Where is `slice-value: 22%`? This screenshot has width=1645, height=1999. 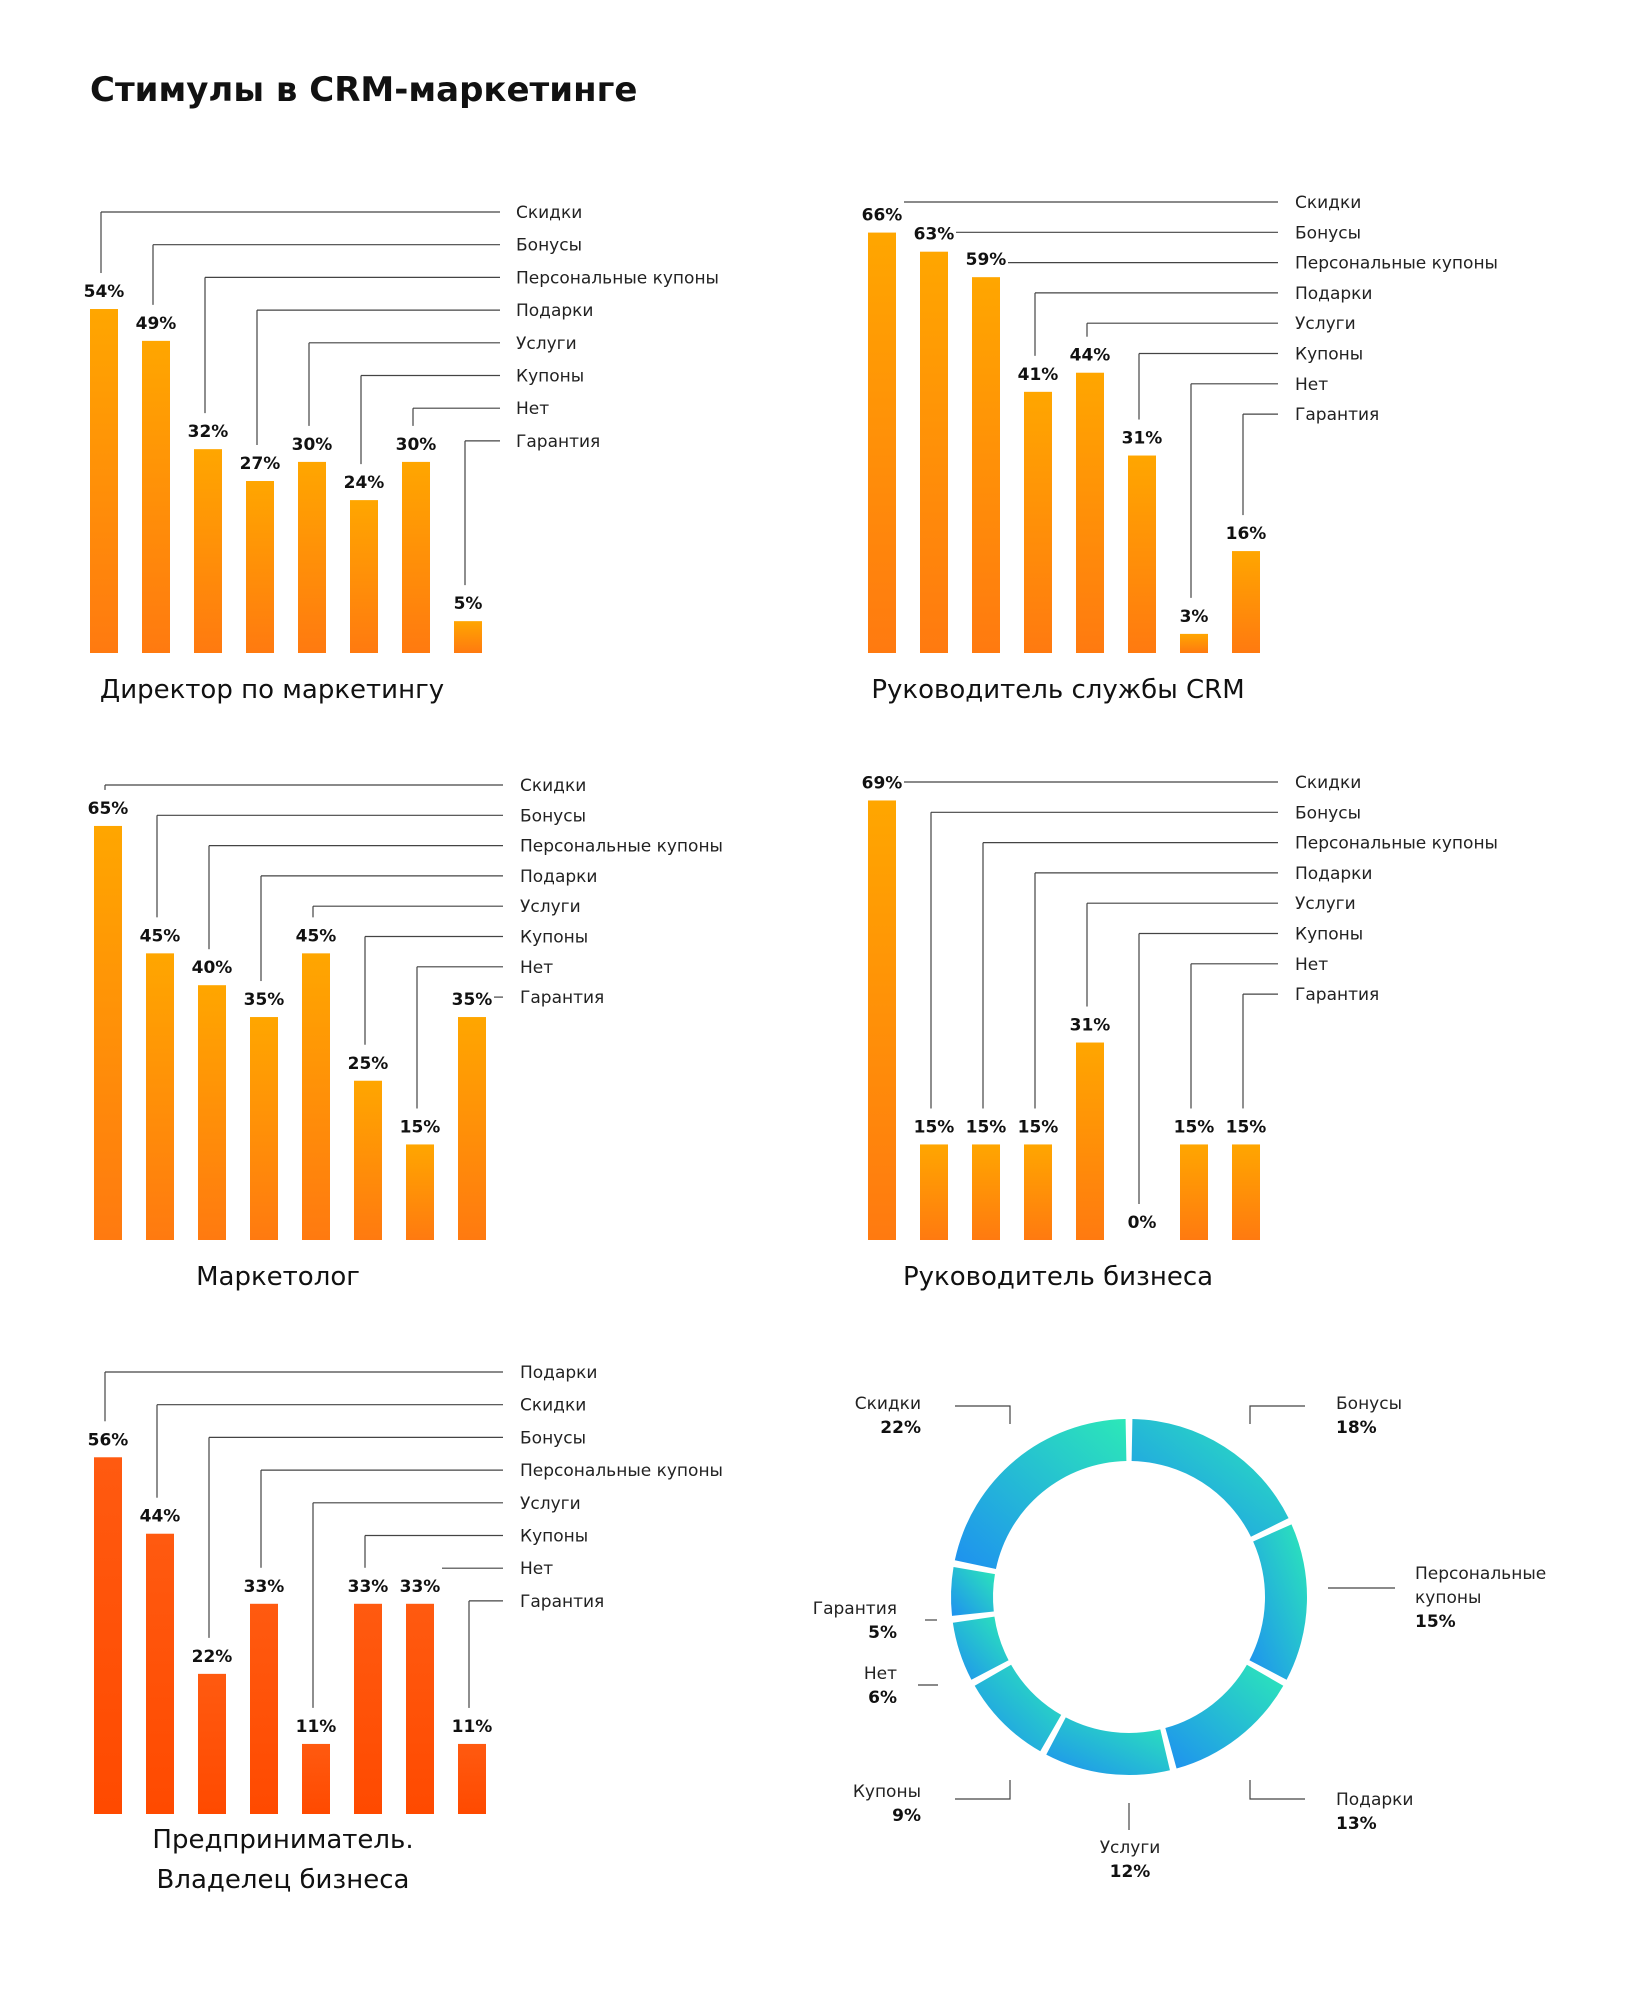 slice-value: 22% is located at coordinates (900, 1428).